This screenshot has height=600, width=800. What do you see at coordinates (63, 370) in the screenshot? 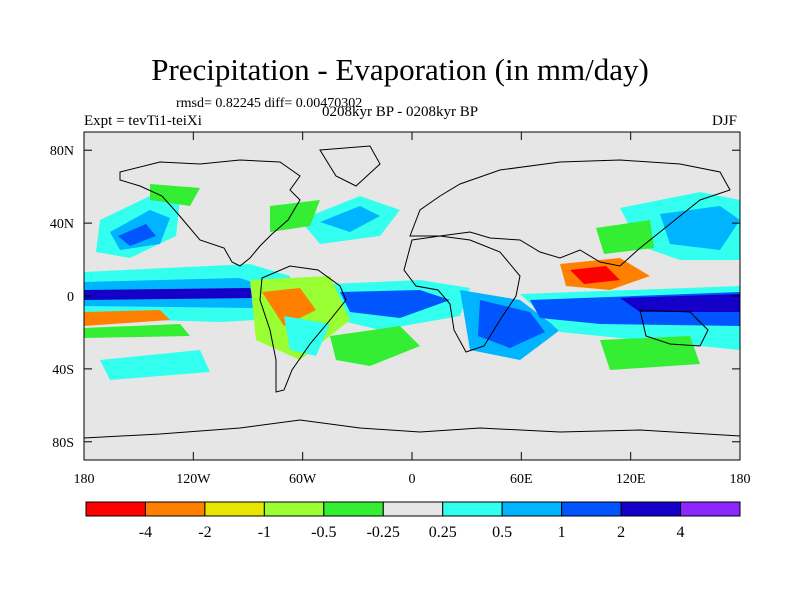
I see `lat-tick-label: 40S` at bounding box center [63, 370].